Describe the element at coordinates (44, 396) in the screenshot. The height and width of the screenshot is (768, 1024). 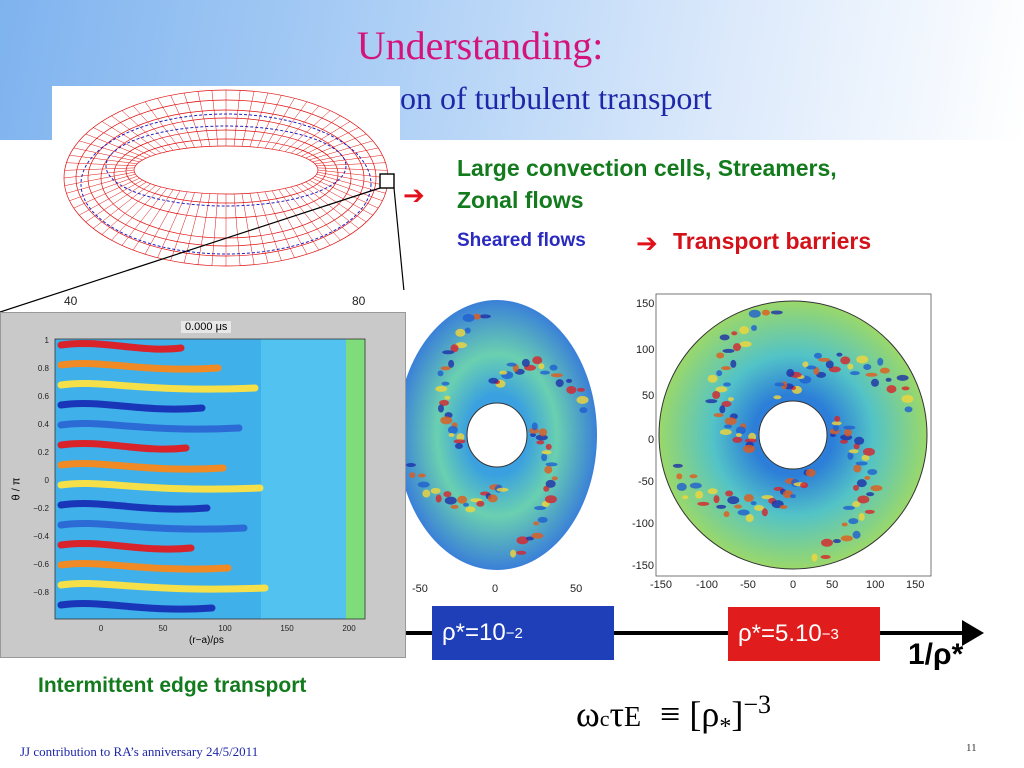
I see `svg-text: 0.6` at that location.